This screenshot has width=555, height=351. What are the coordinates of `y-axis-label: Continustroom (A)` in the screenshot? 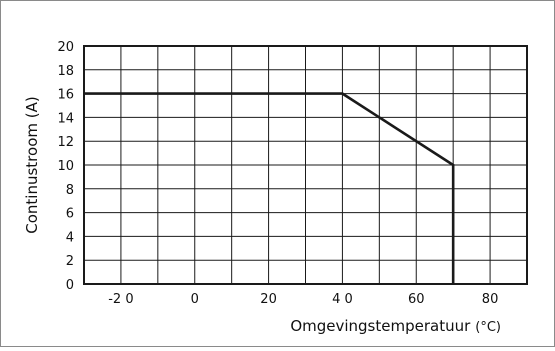 It's located at (32, 164).